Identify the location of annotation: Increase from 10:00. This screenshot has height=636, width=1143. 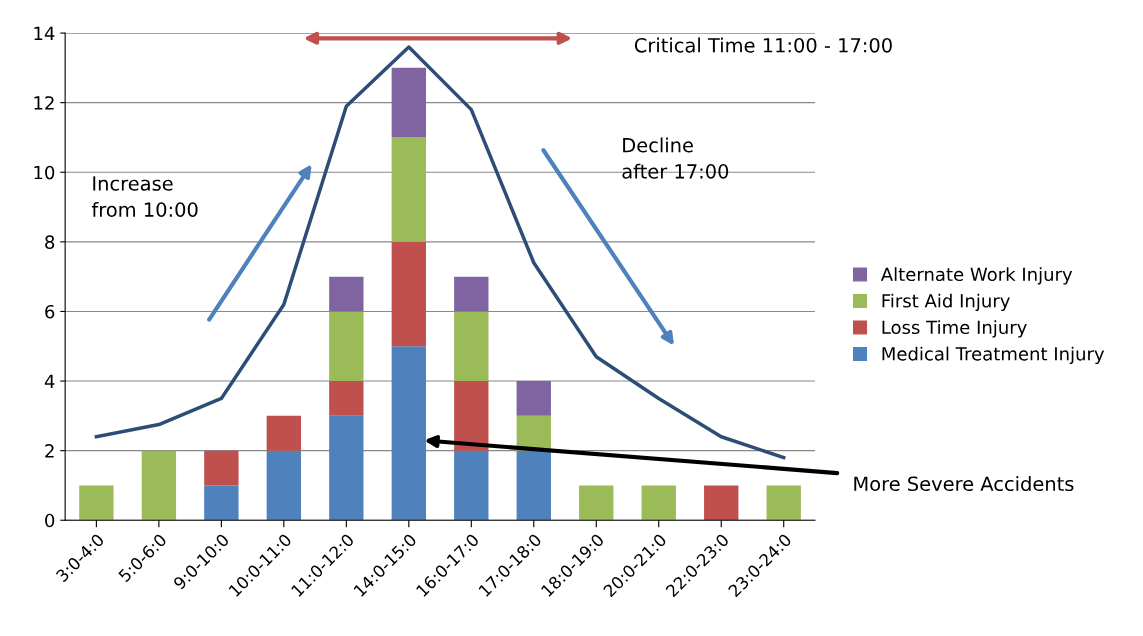
(144, 196).